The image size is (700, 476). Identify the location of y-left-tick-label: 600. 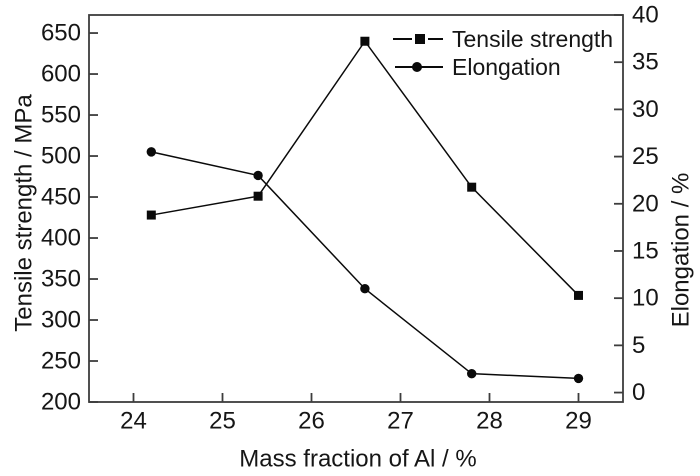
(61, 74).